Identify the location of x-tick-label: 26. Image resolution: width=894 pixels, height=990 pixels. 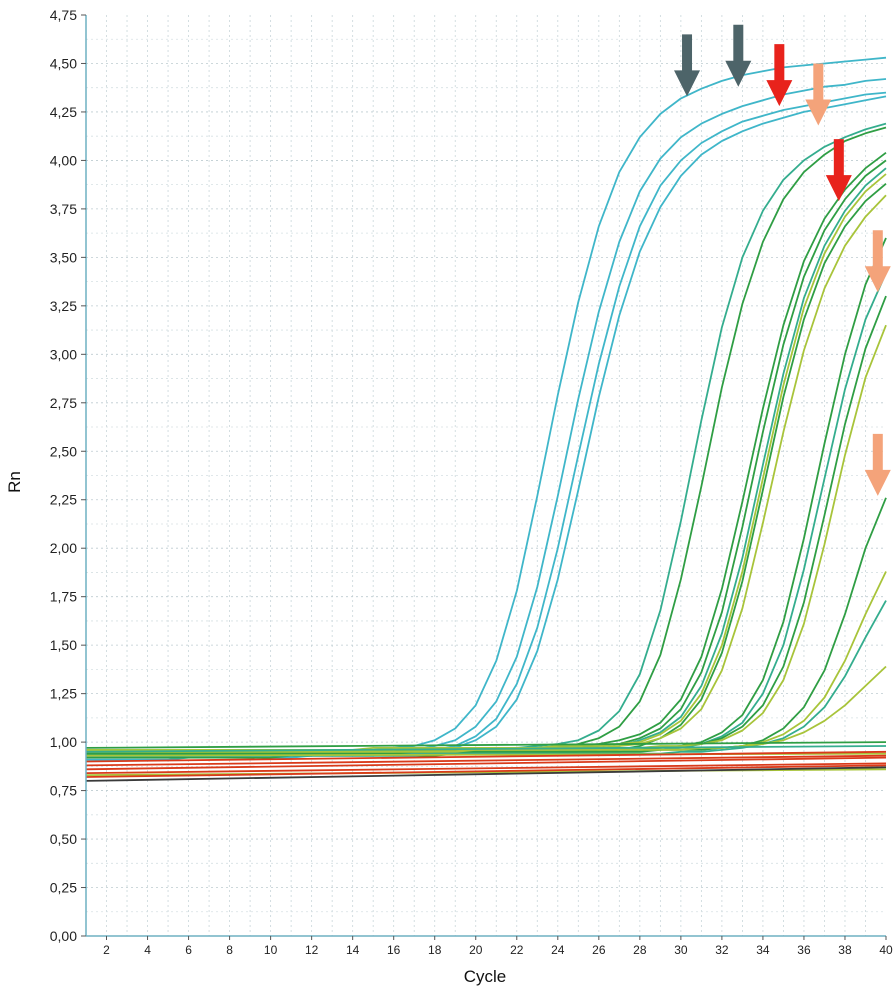
(599, 950).